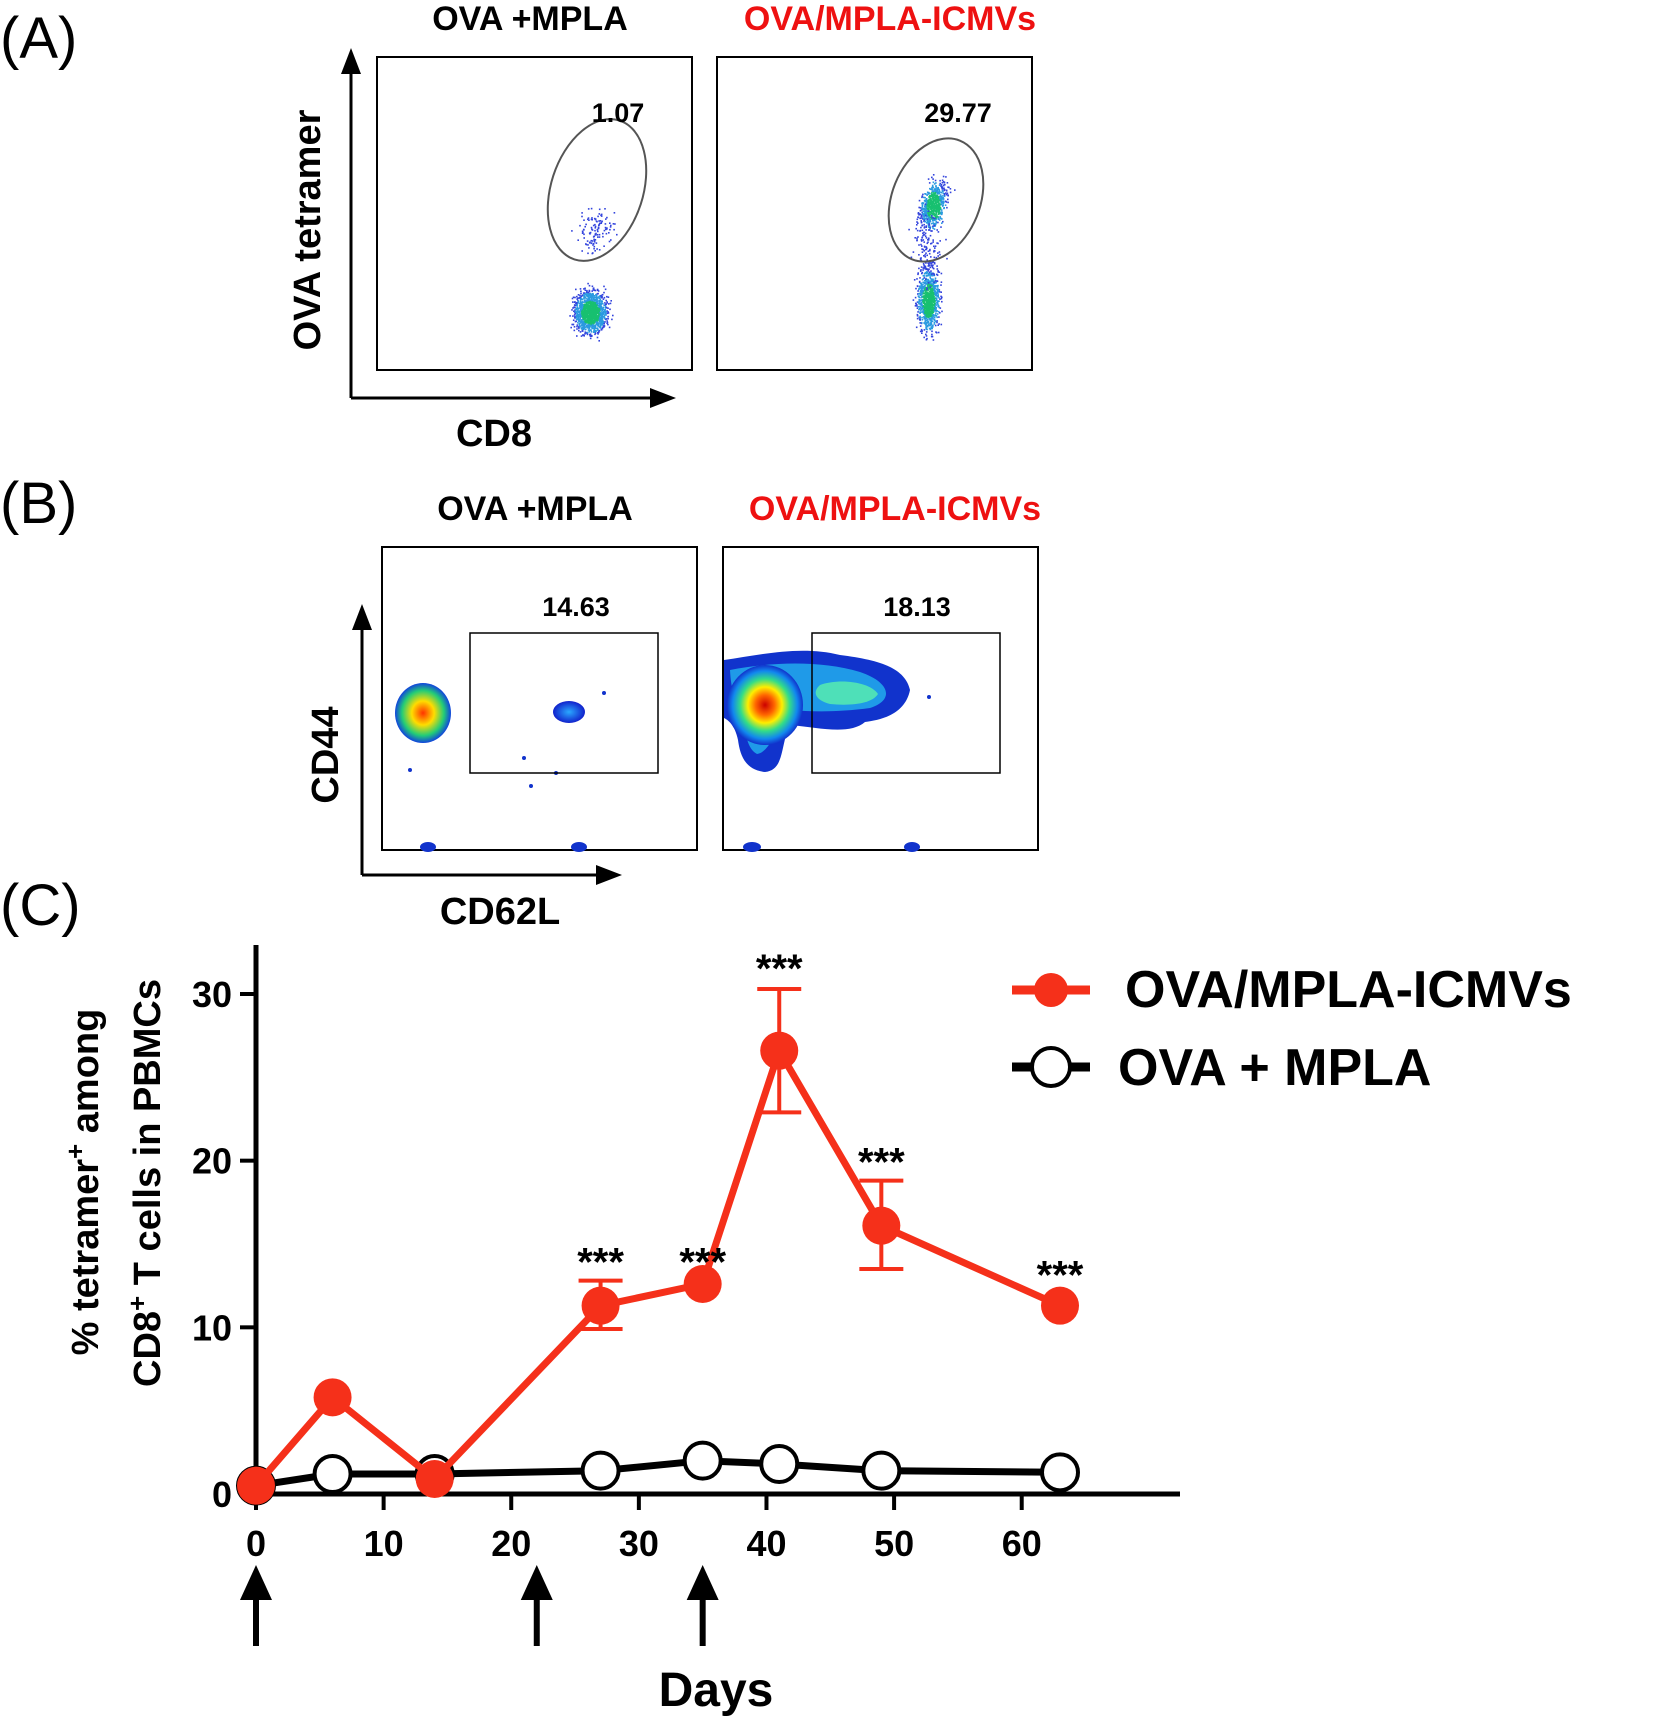  Describe the element at coordinates (308, 229) in the screenshot. I see `panel-a-ylabel: OVA tetramer` at that location.